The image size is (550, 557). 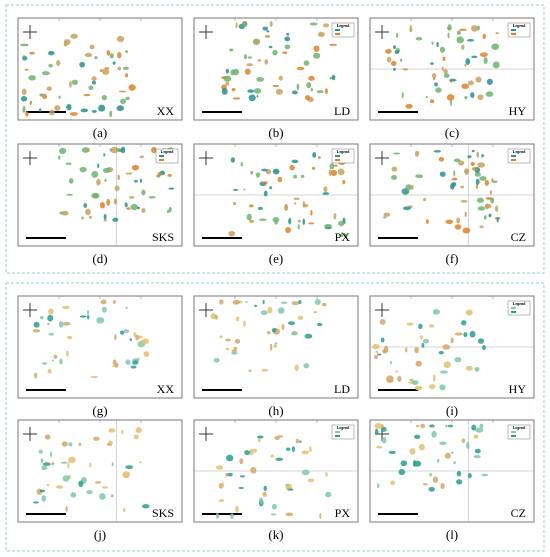 I want to click on scale-bar, so click(x=46, y=112).